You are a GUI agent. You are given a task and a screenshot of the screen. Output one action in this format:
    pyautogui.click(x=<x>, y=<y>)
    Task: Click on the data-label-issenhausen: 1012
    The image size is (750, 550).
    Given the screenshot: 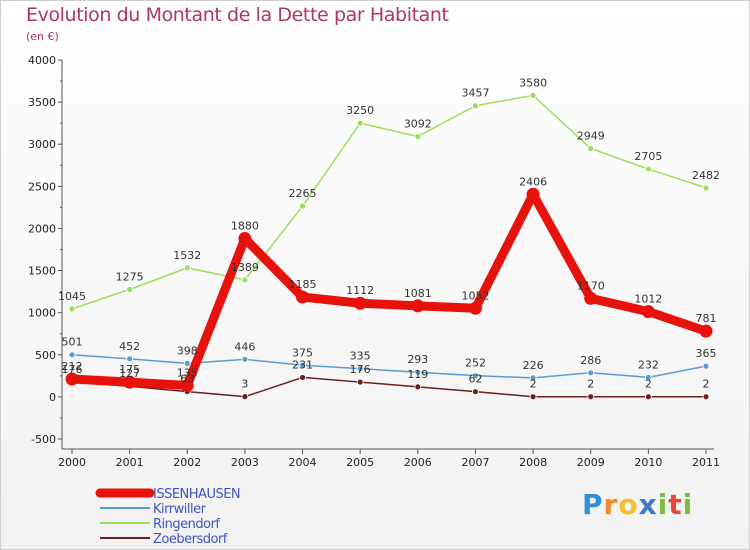 What is the action you would take?
    pyautogui.click(x=648, y=299)
    